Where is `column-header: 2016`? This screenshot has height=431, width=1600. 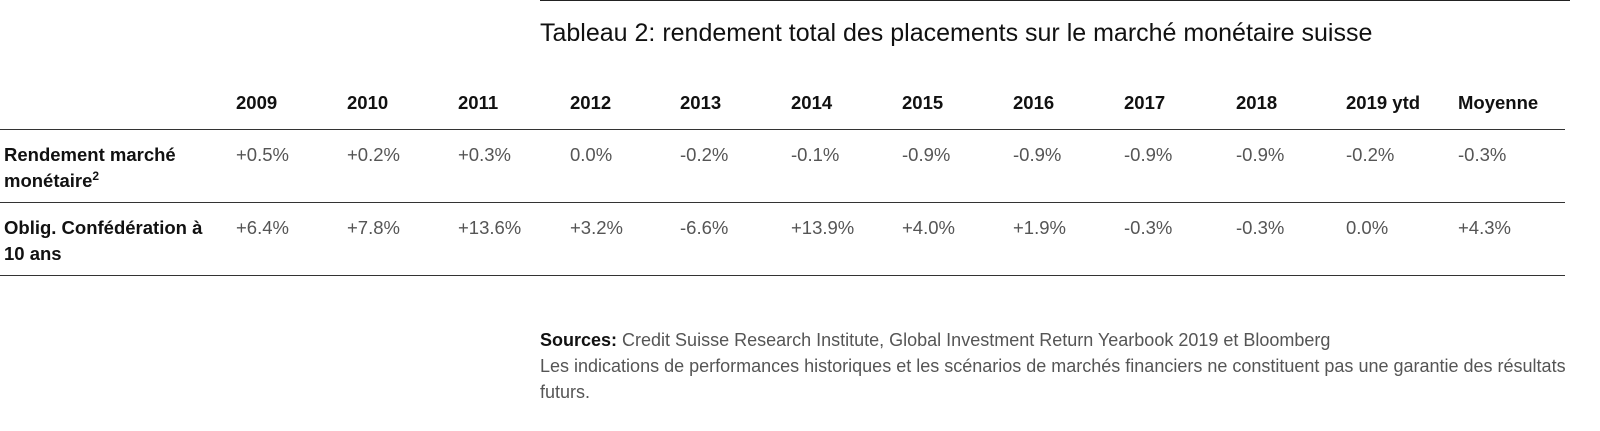
column-header: 2016 is located at coordinates (1034, 102).